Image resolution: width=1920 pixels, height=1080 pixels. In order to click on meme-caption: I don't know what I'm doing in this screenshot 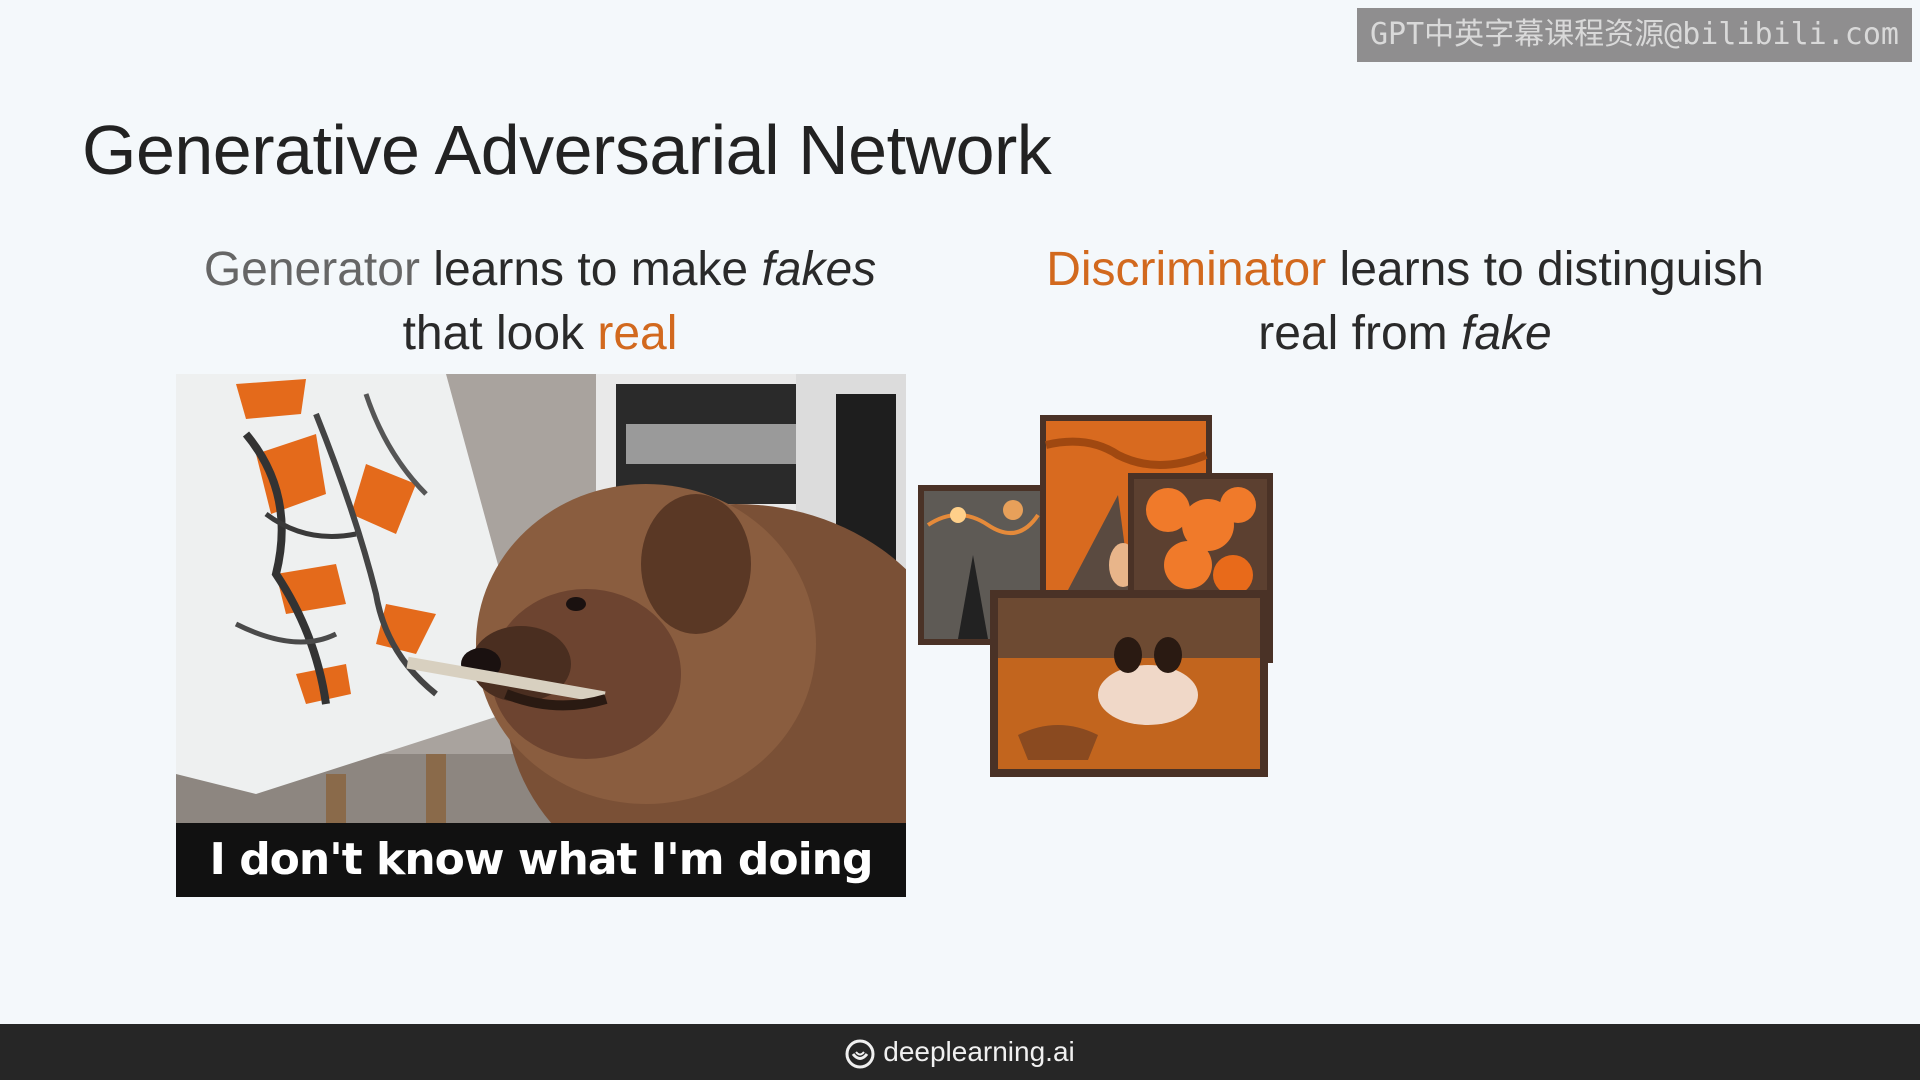, I will do `click(541, 860)`.